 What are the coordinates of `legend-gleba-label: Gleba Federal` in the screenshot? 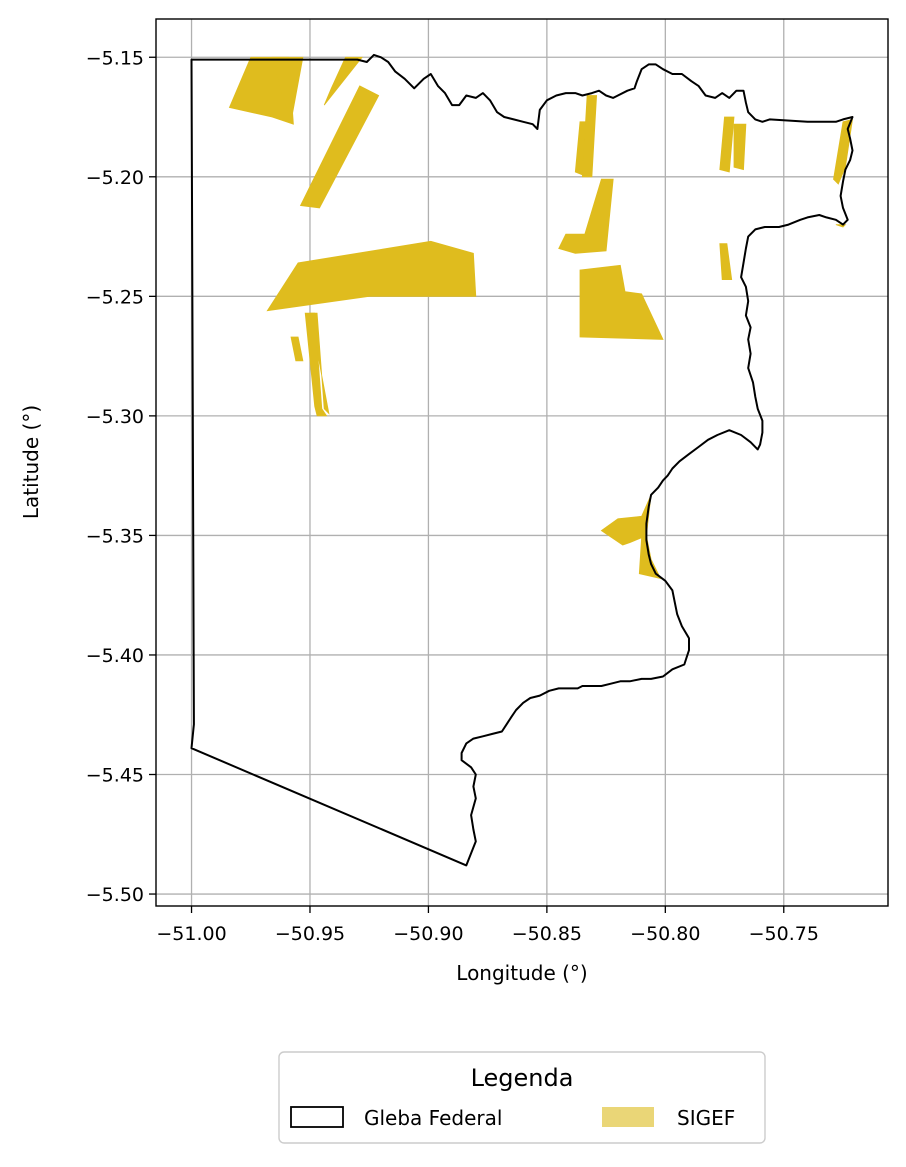 It's located at (433, 1118).